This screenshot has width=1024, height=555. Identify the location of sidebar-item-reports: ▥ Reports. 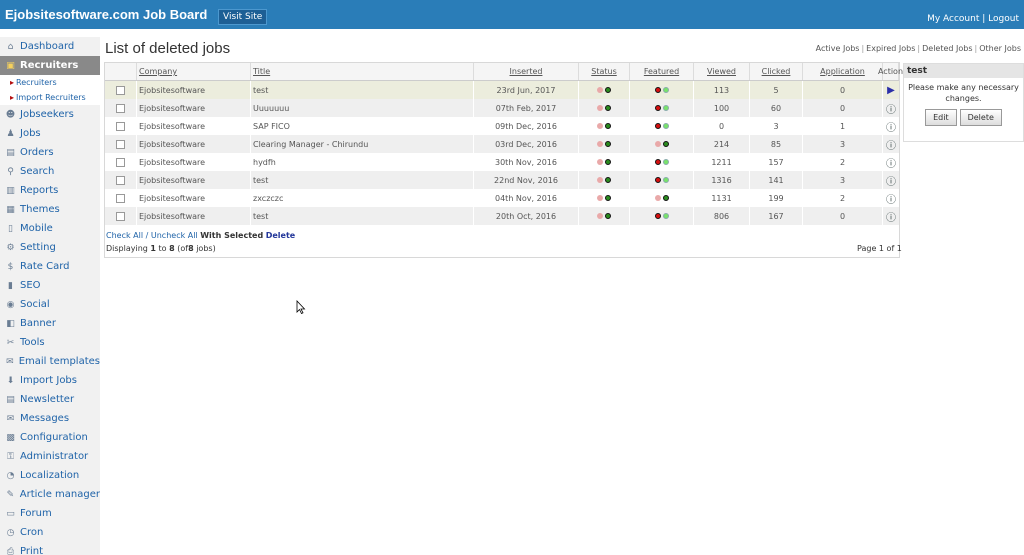
(50, 190).